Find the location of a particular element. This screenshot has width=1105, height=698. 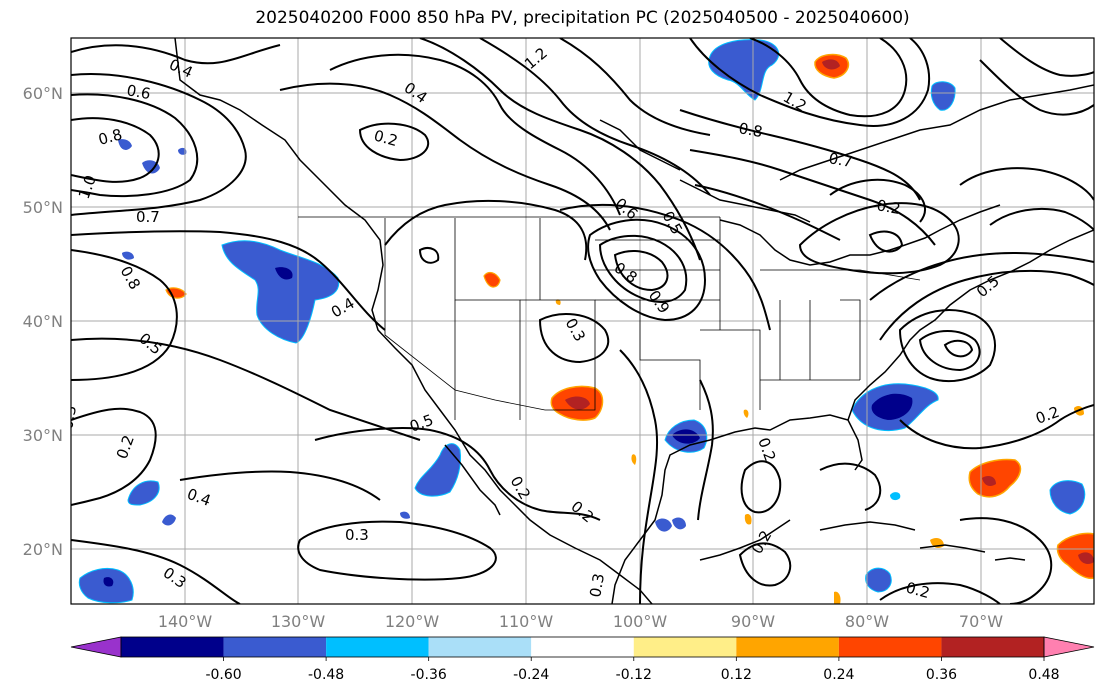

colorbar-extend-high is located at coordinates (1069, 647).